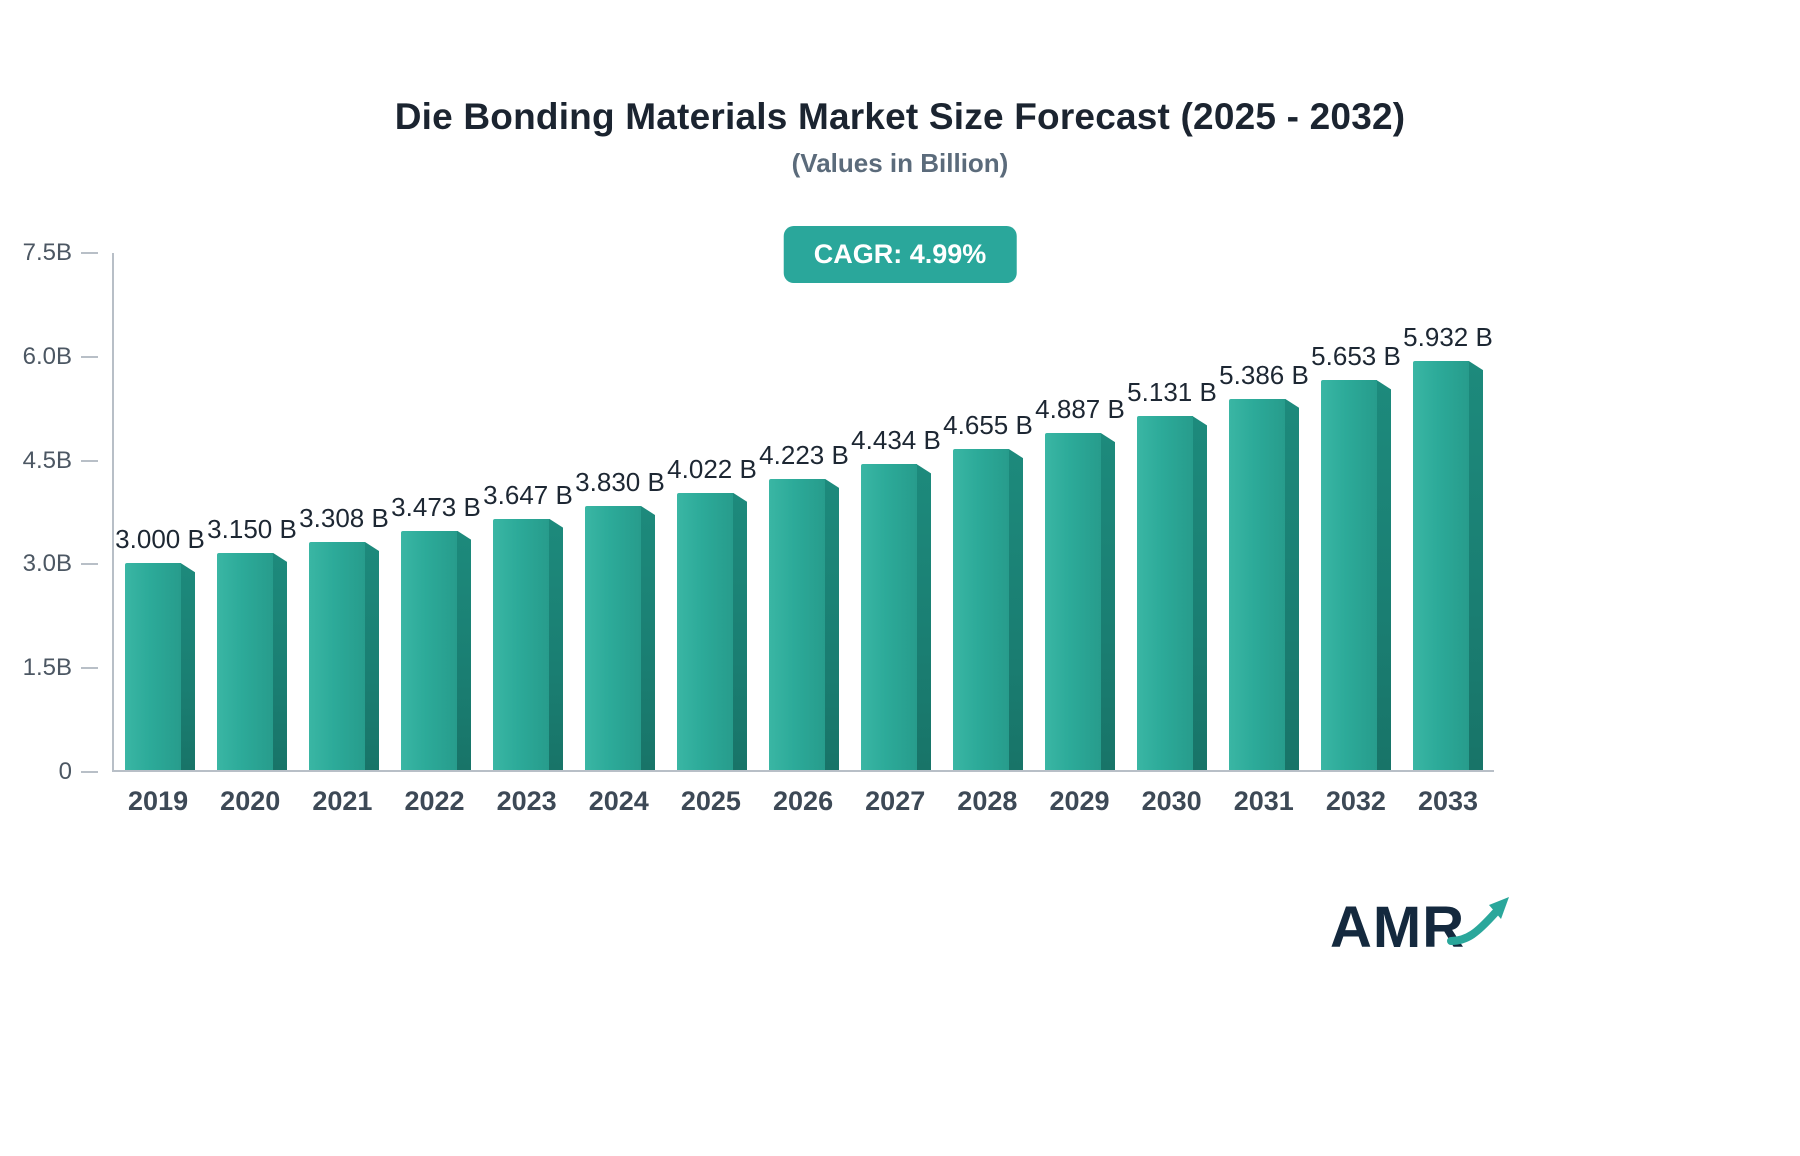  What do you see at coordinates (56, 512) in the screenshot?
I see `y-axis: 0 1.5B 3.0B 4.5B 6.0B 7.5B` at bounding box center [56, 512].